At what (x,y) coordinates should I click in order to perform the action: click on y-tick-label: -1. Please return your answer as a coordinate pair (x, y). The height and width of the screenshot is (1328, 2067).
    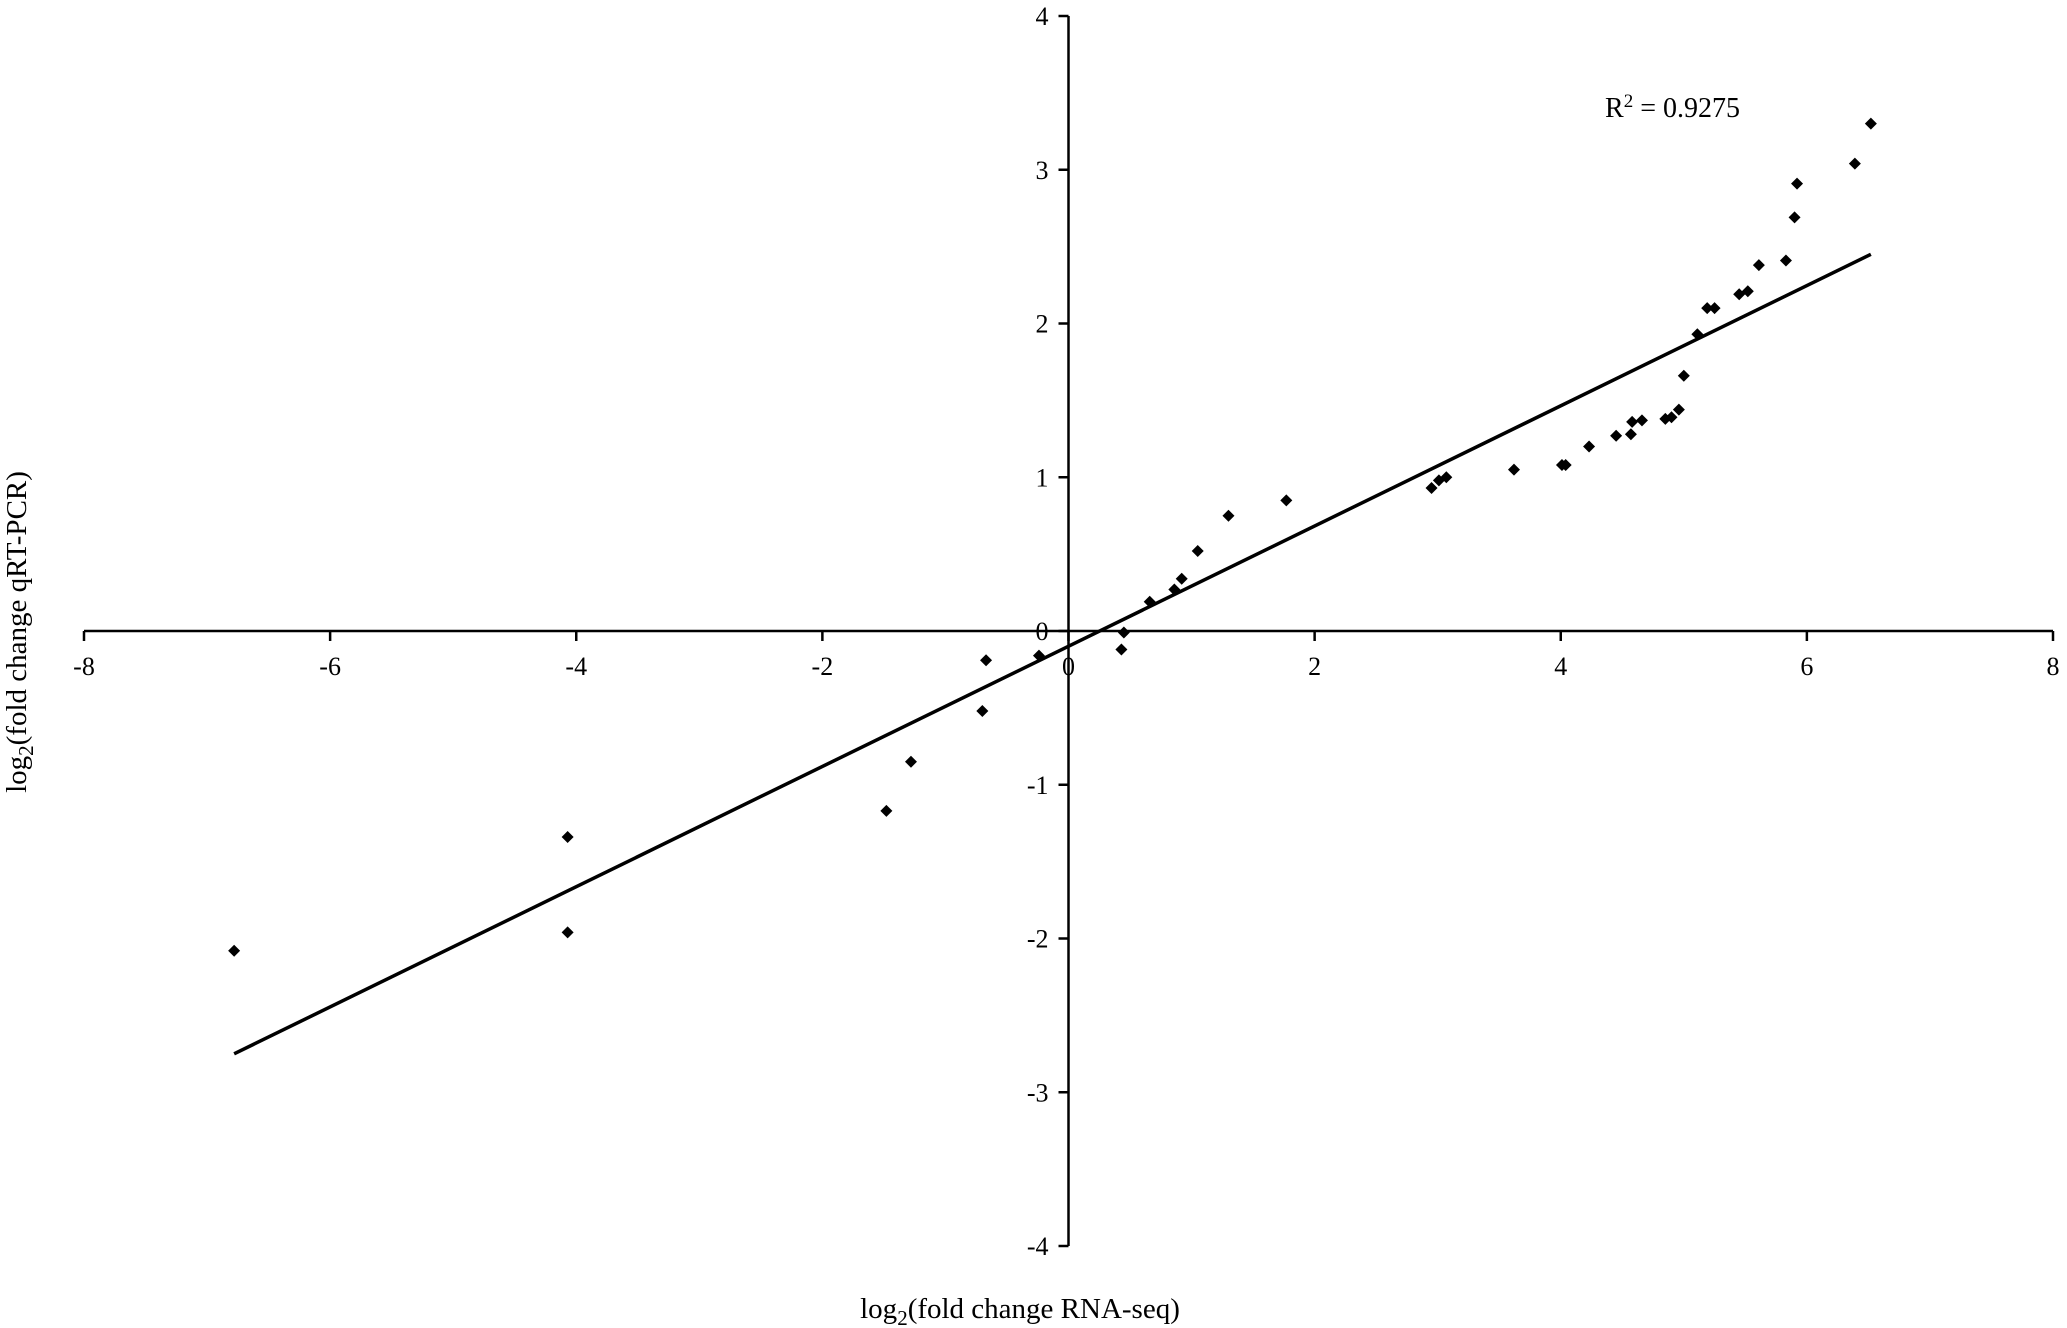
    Looking at the image, I should click on (1038, 785).